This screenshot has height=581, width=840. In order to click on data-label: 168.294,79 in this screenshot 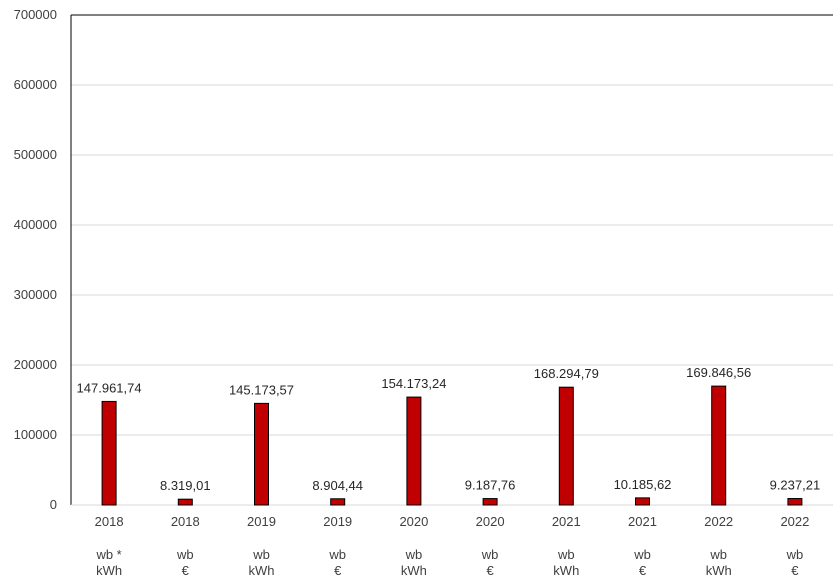, I will do `click(566, 373)`.